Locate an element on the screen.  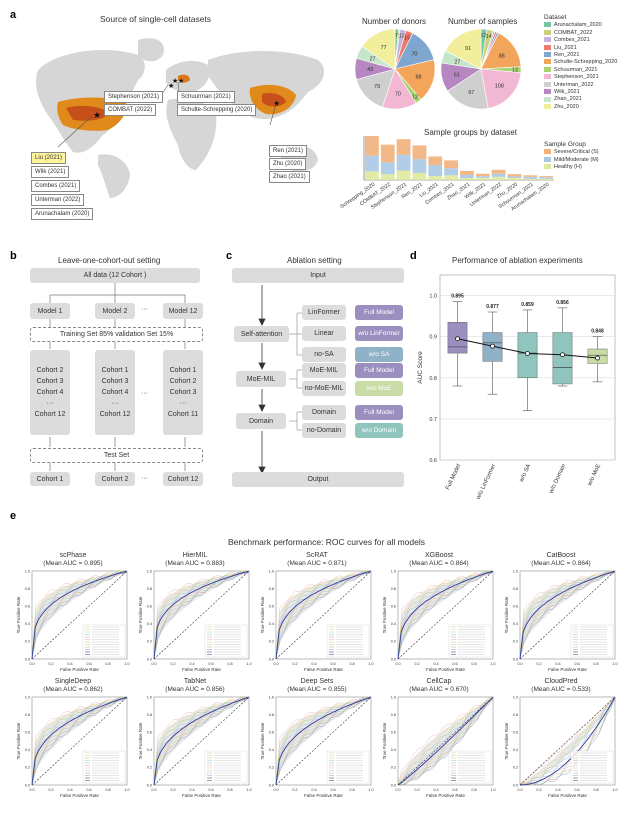
option-no-domain: no-Domain is located at coordinates (324, 430).